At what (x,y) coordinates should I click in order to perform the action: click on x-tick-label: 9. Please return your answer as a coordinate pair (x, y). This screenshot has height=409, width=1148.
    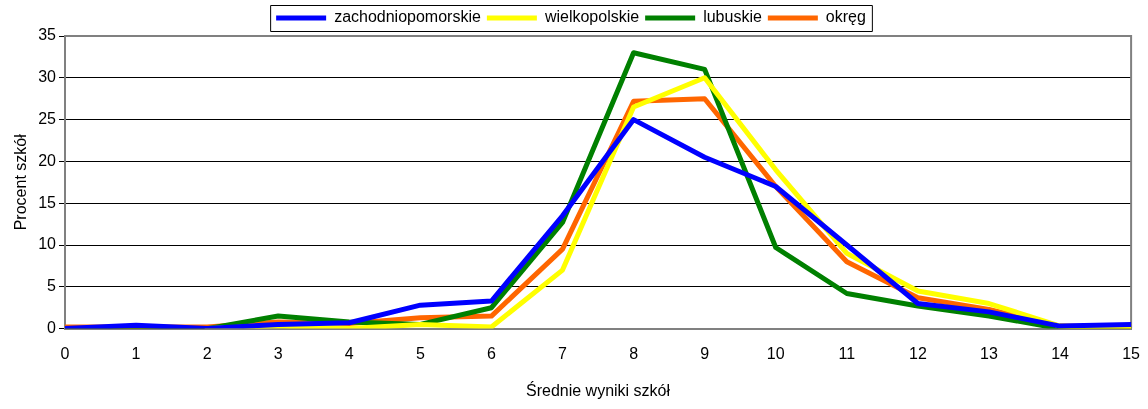
    Looking at the image, I should click on (705, 353).